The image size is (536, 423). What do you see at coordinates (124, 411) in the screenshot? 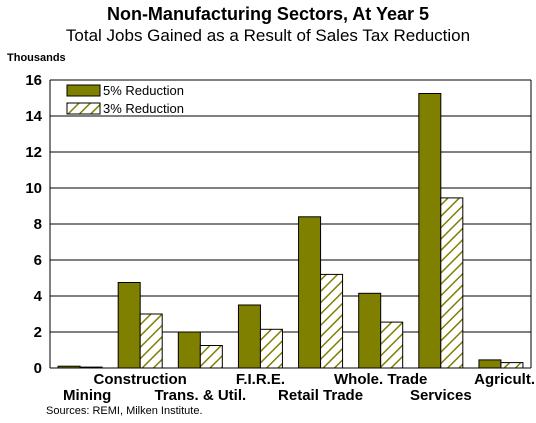
I see `source-note: Sources: REMI, Milken Institute.` at bounding box center [124, 411].